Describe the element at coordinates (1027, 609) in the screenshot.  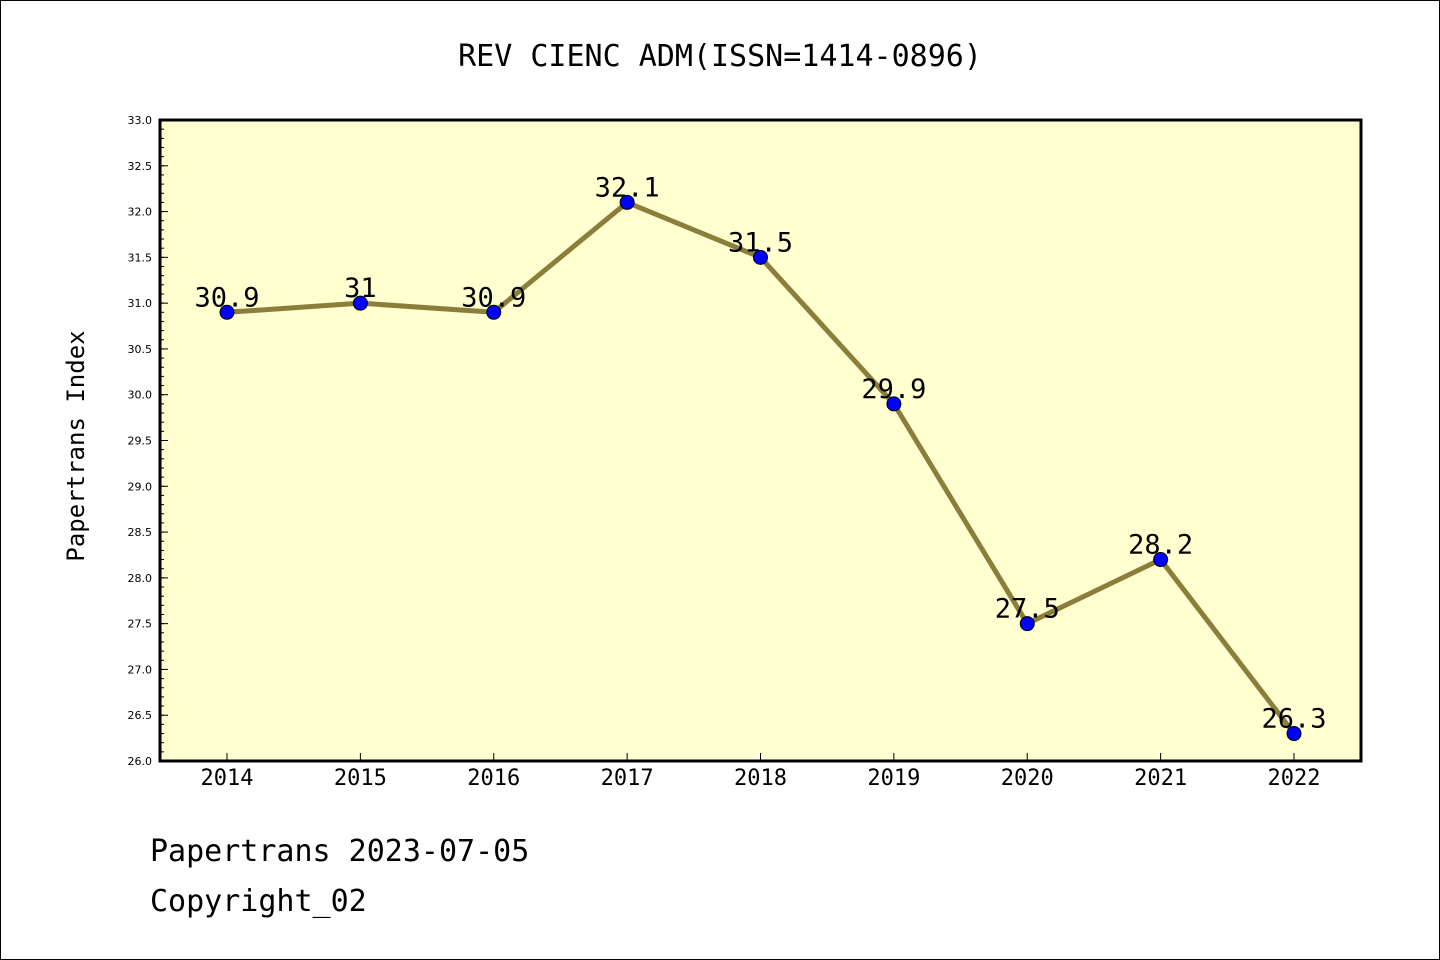
I see `data-label: 27.5` at that location.